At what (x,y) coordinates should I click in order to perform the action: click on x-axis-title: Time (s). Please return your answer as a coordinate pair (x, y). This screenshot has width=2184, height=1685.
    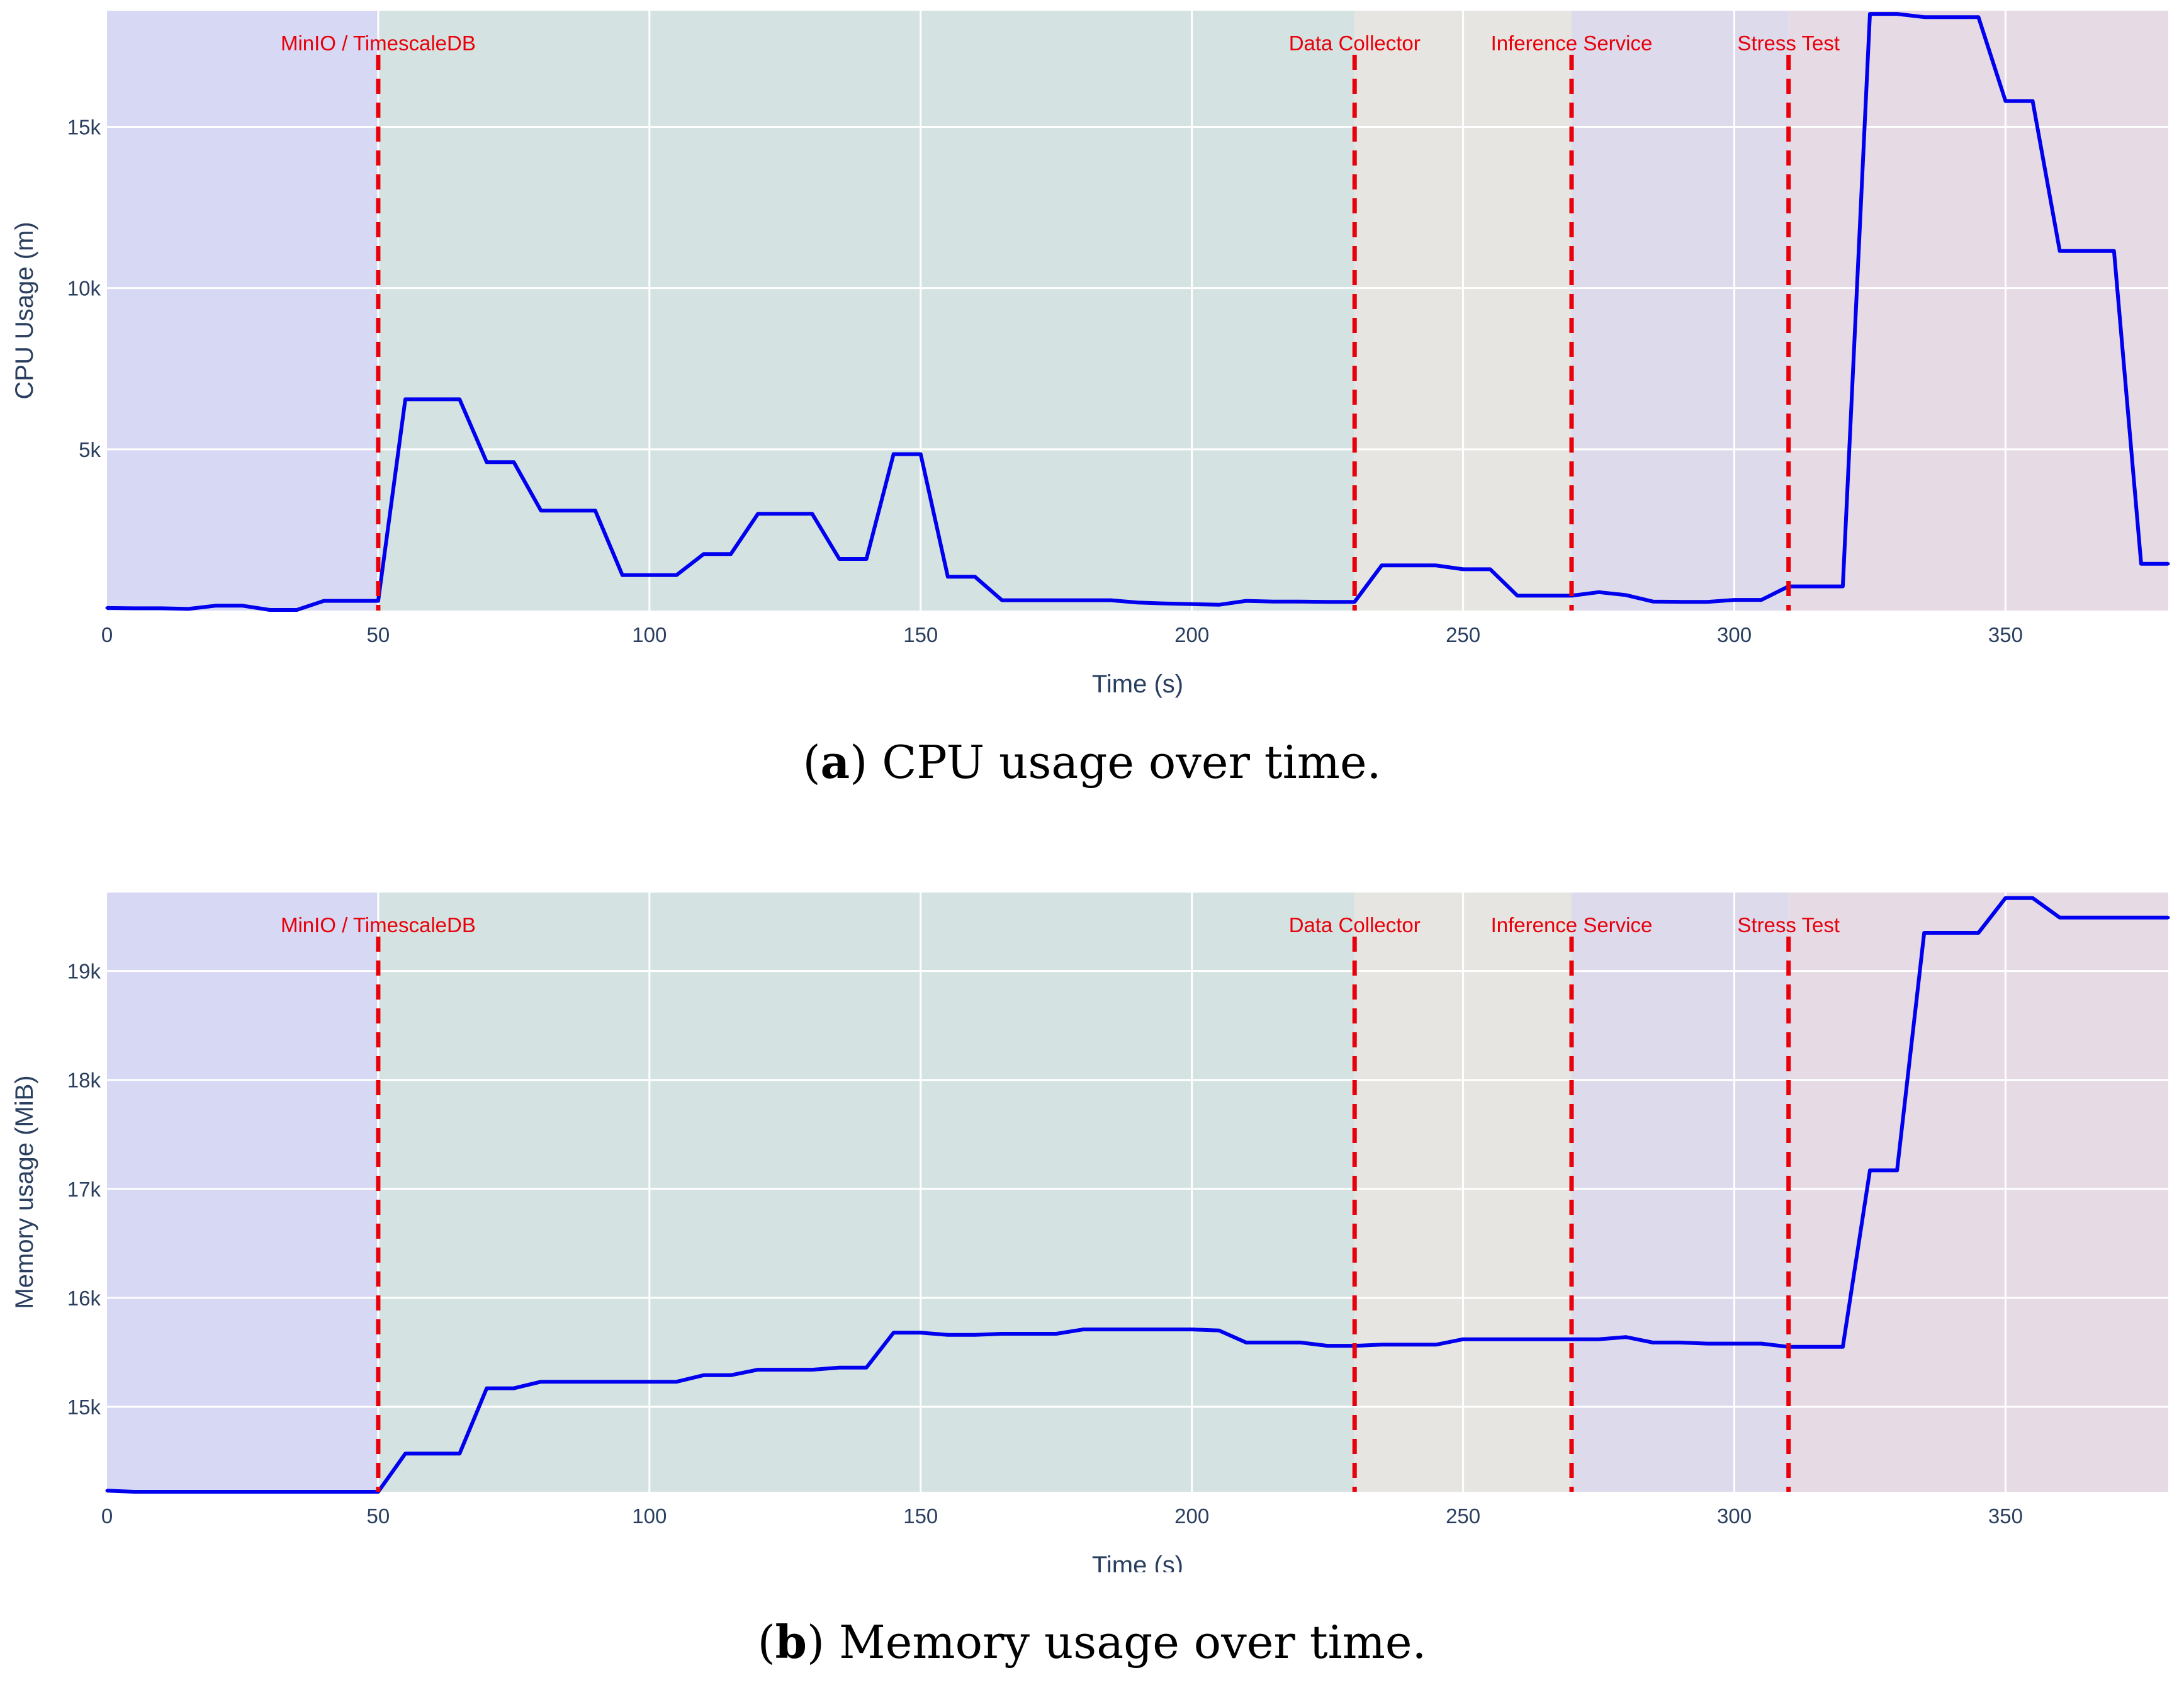
    Looking at the image, I should click on (1137, 1562).